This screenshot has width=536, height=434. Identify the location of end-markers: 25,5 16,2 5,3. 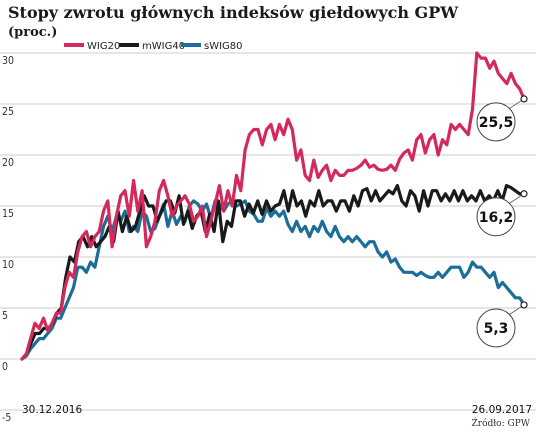
(502, 221).